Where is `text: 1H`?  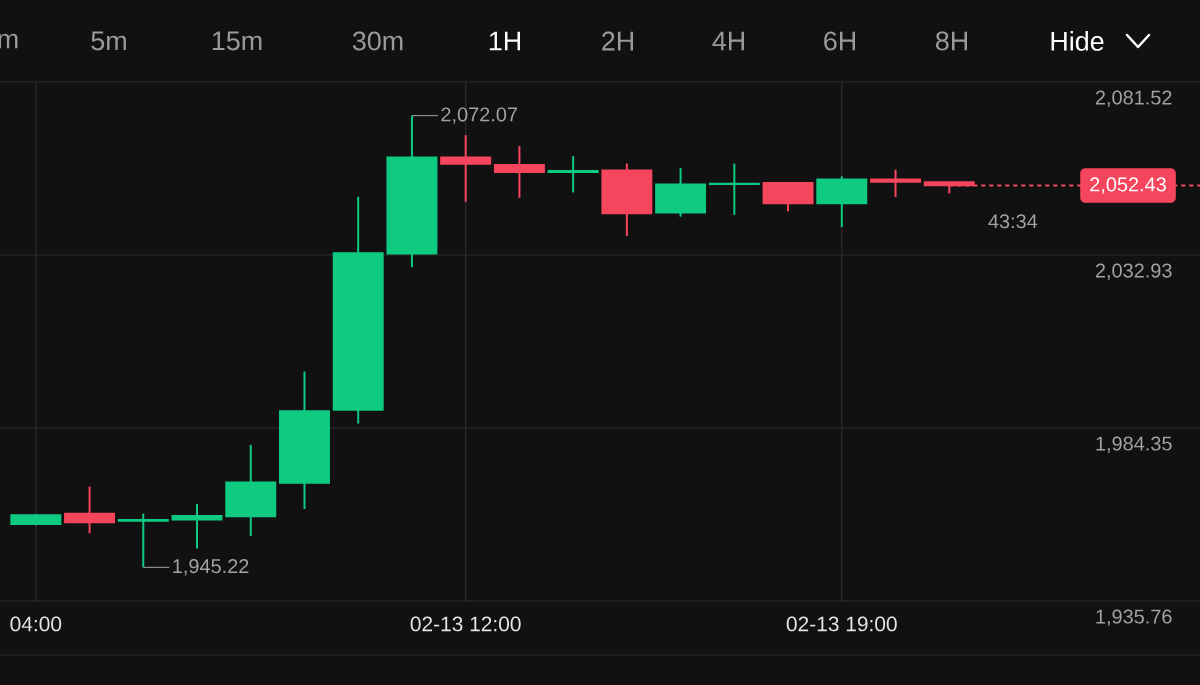 text: 1H is located at coordinates (504, 41).